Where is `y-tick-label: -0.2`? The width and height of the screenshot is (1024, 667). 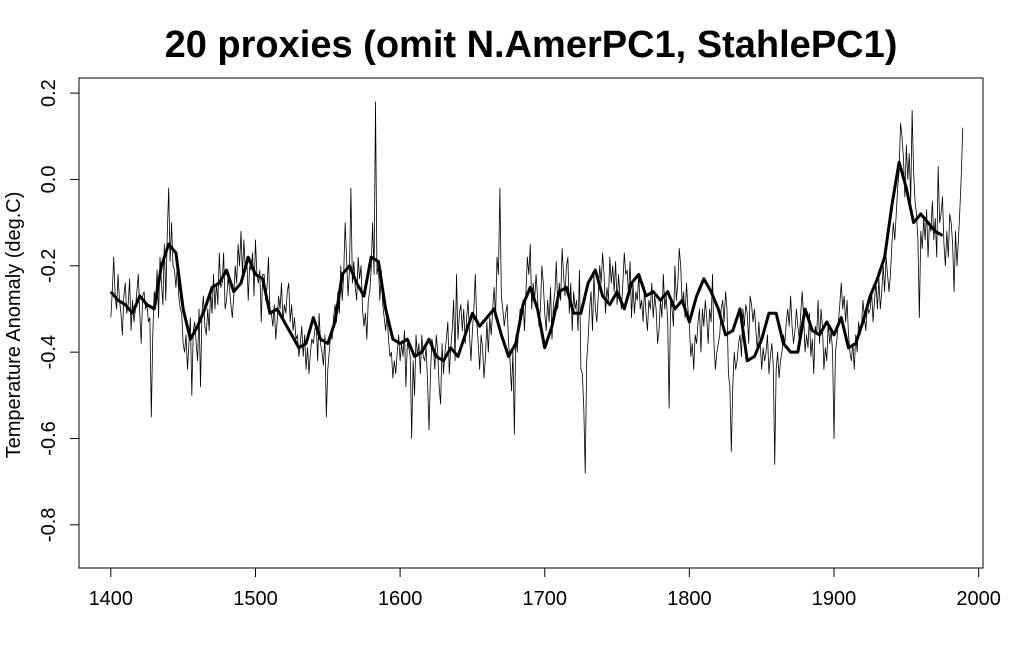
y-tick-label: -0.2 is located at coordinates (49, 266).